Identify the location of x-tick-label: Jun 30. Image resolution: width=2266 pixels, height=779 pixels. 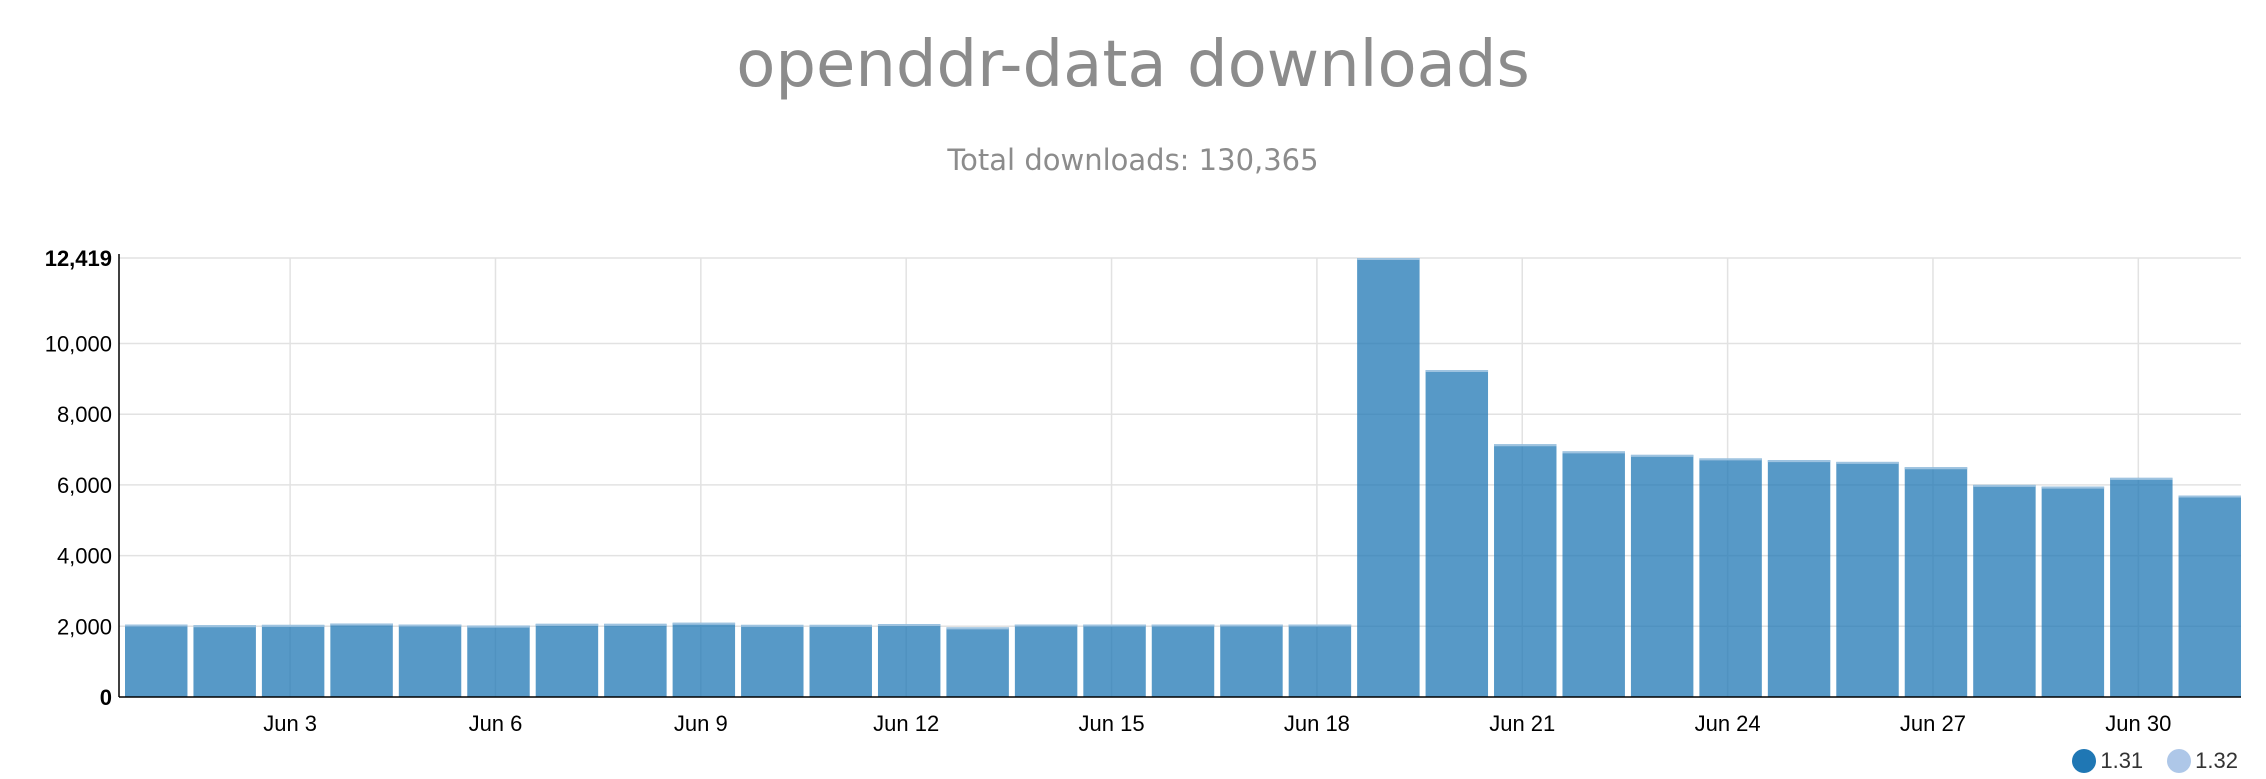
(2138, 723).